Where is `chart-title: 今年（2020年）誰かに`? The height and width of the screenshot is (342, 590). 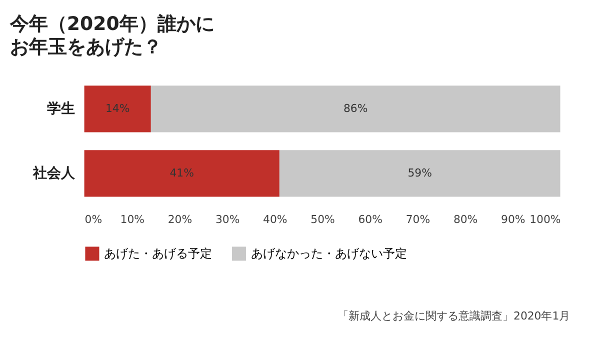 chart-title: 今年（2020年）誰かに is located at coordinates (111, 24).